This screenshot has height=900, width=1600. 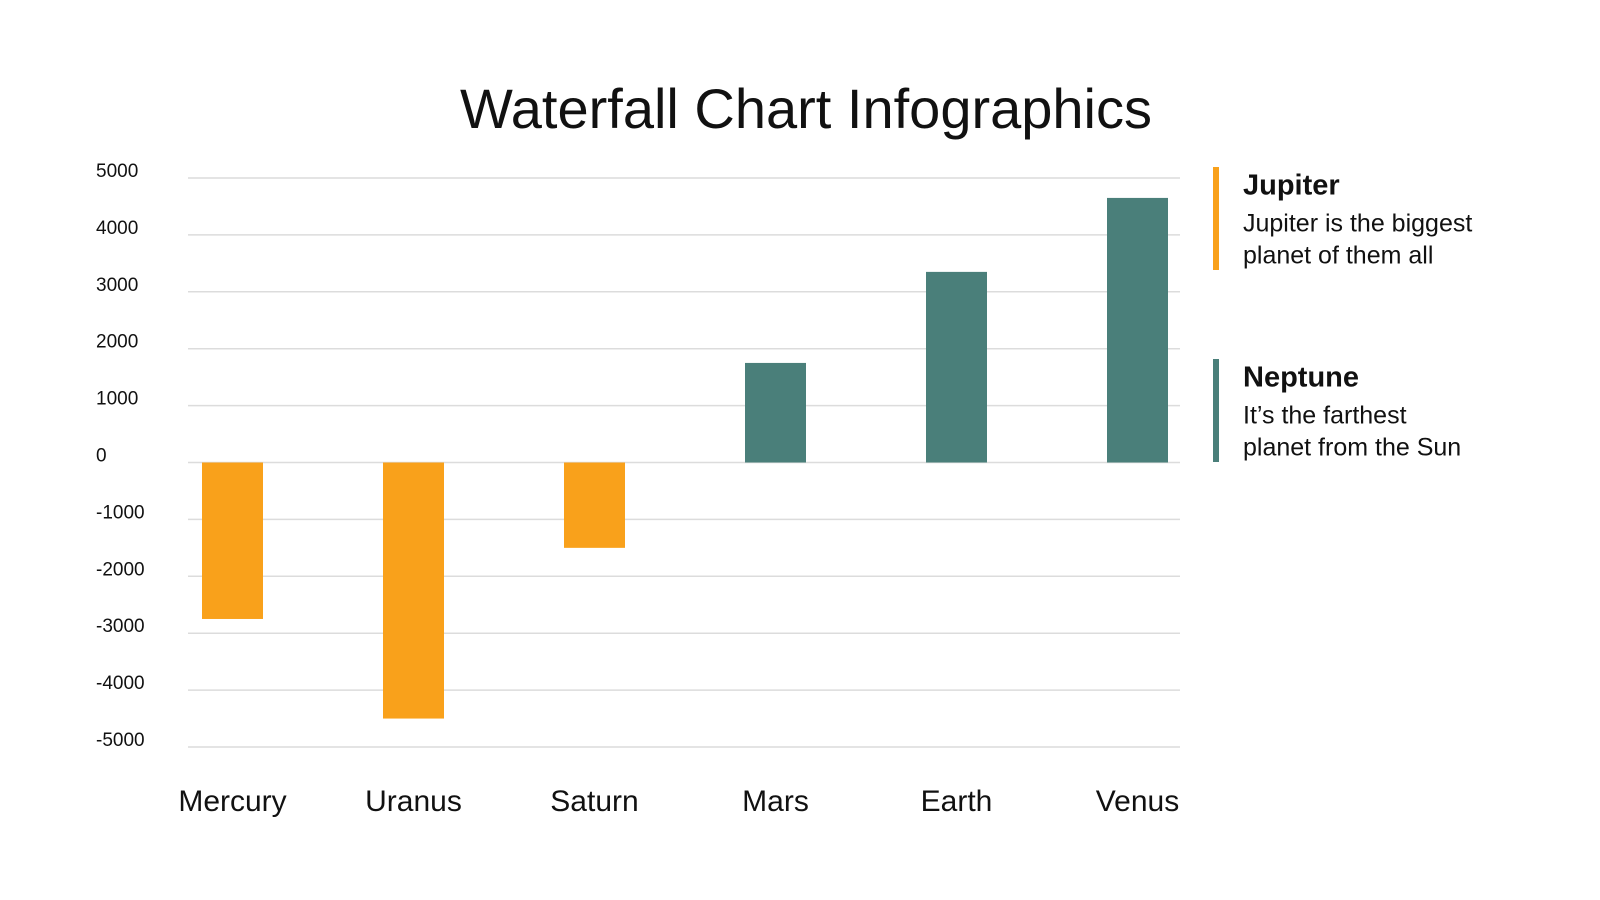 I want to click on y-tick-label: -4000, so click(x=120, y=683).